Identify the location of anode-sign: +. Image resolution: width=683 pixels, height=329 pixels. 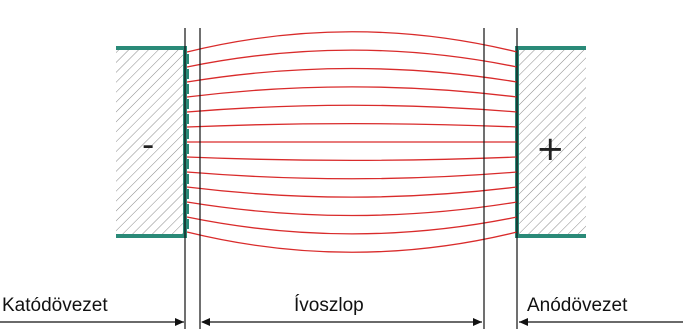
(550, 149).